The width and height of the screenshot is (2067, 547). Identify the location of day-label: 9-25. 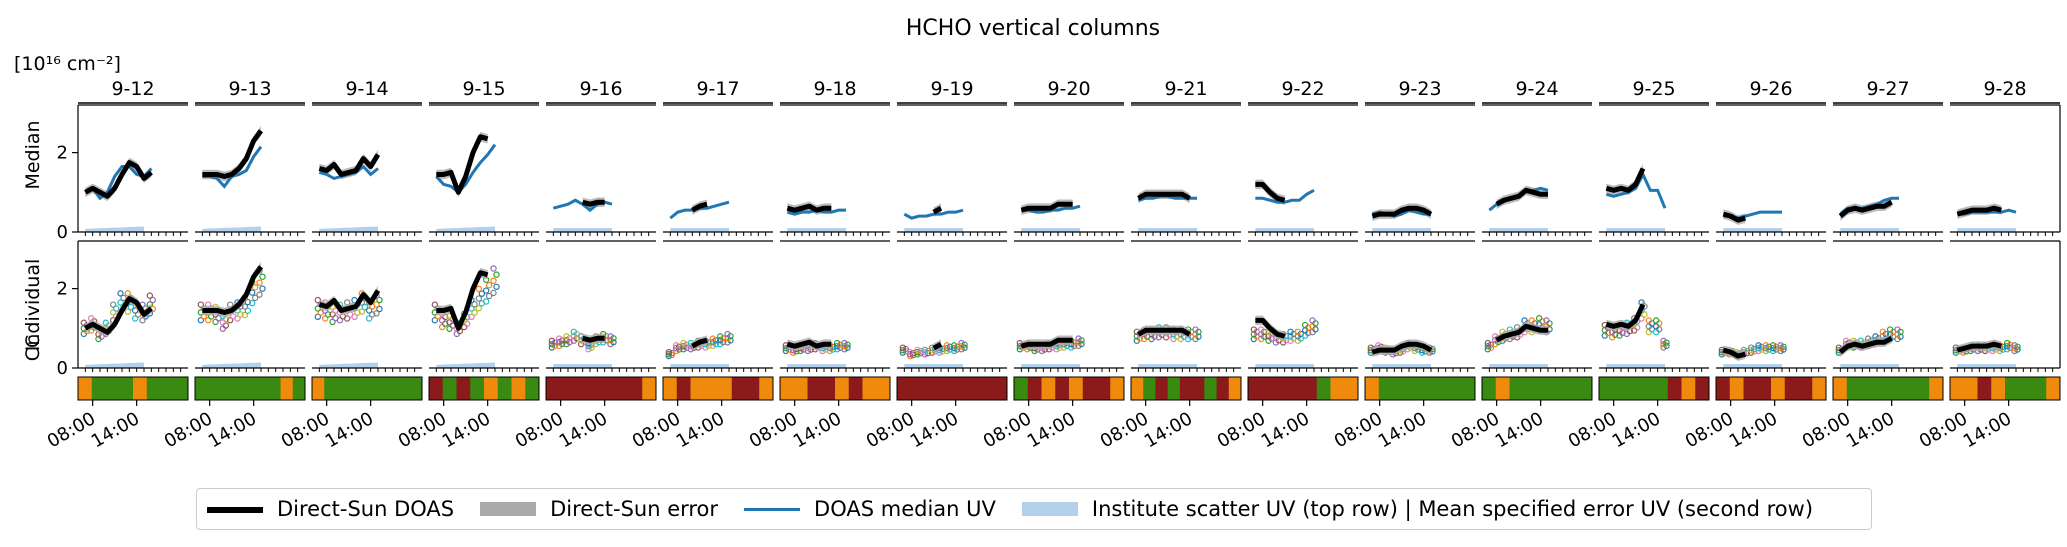
(1653, 89).